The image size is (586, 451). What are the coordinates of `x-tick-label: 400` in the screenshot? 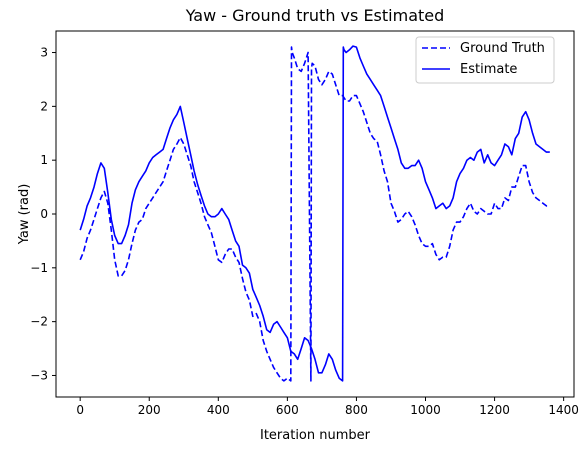 It's located at (218, 410).